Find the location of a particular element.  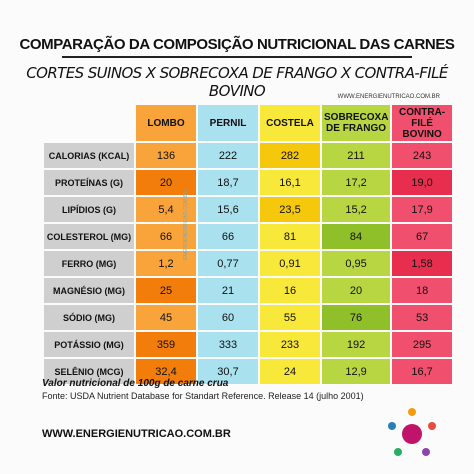

column-header: LOMBO is located at coordinates (166, 123).